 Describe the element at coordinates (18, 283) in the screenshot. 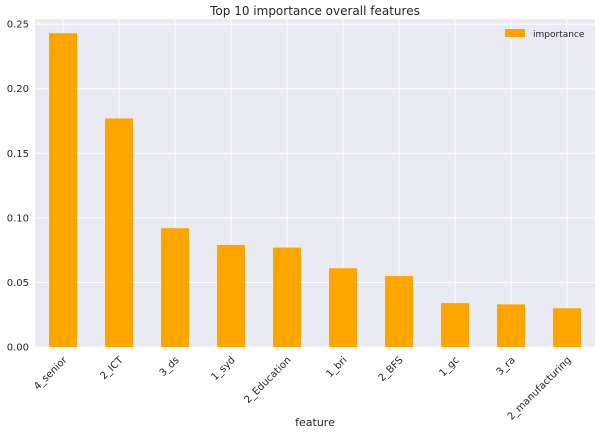

I see `y-tick-label: 0.05` at that location.